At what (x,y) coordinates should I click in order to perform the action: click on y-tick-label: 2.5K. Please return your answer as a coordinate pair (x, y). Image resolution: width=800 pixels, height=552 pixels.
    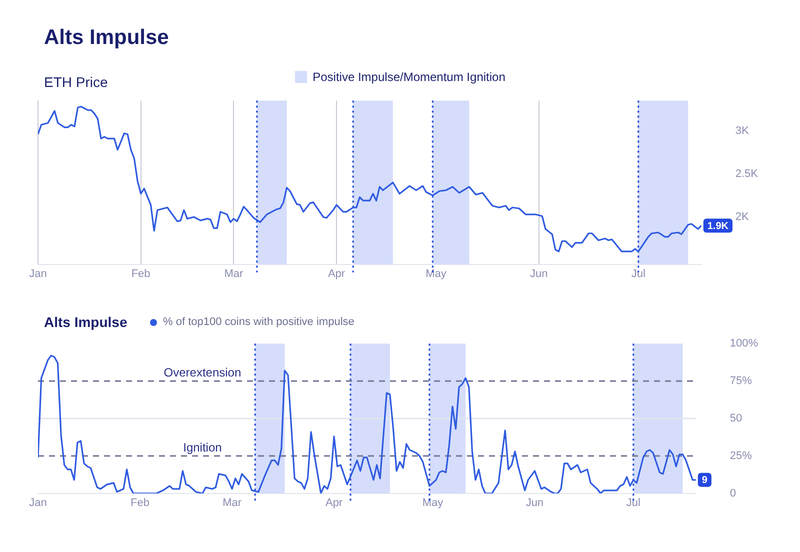
    Looking at the image, I should click on (747, 174).